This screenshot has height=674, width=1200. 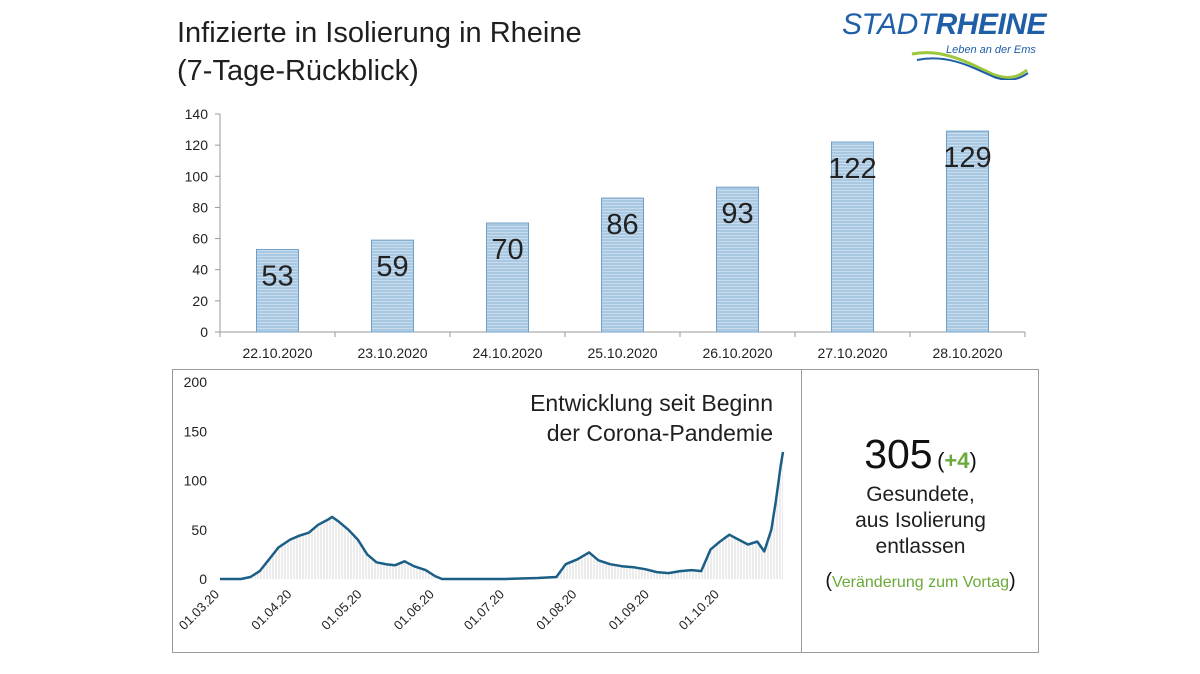 I want to click on y-tick-label: 150, so click(x=196, y=431).